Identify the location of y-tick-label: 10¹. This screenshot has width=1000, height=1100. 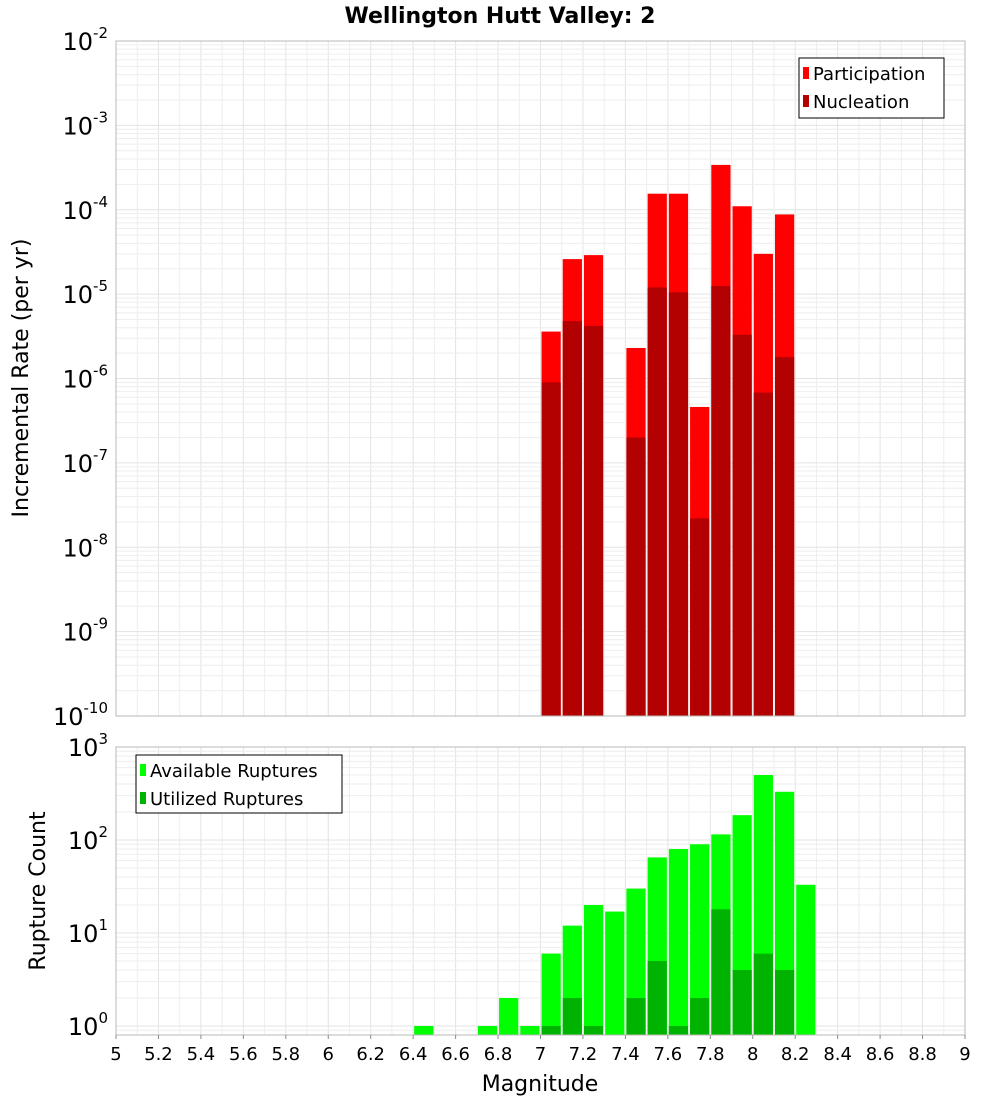
(88, 932).